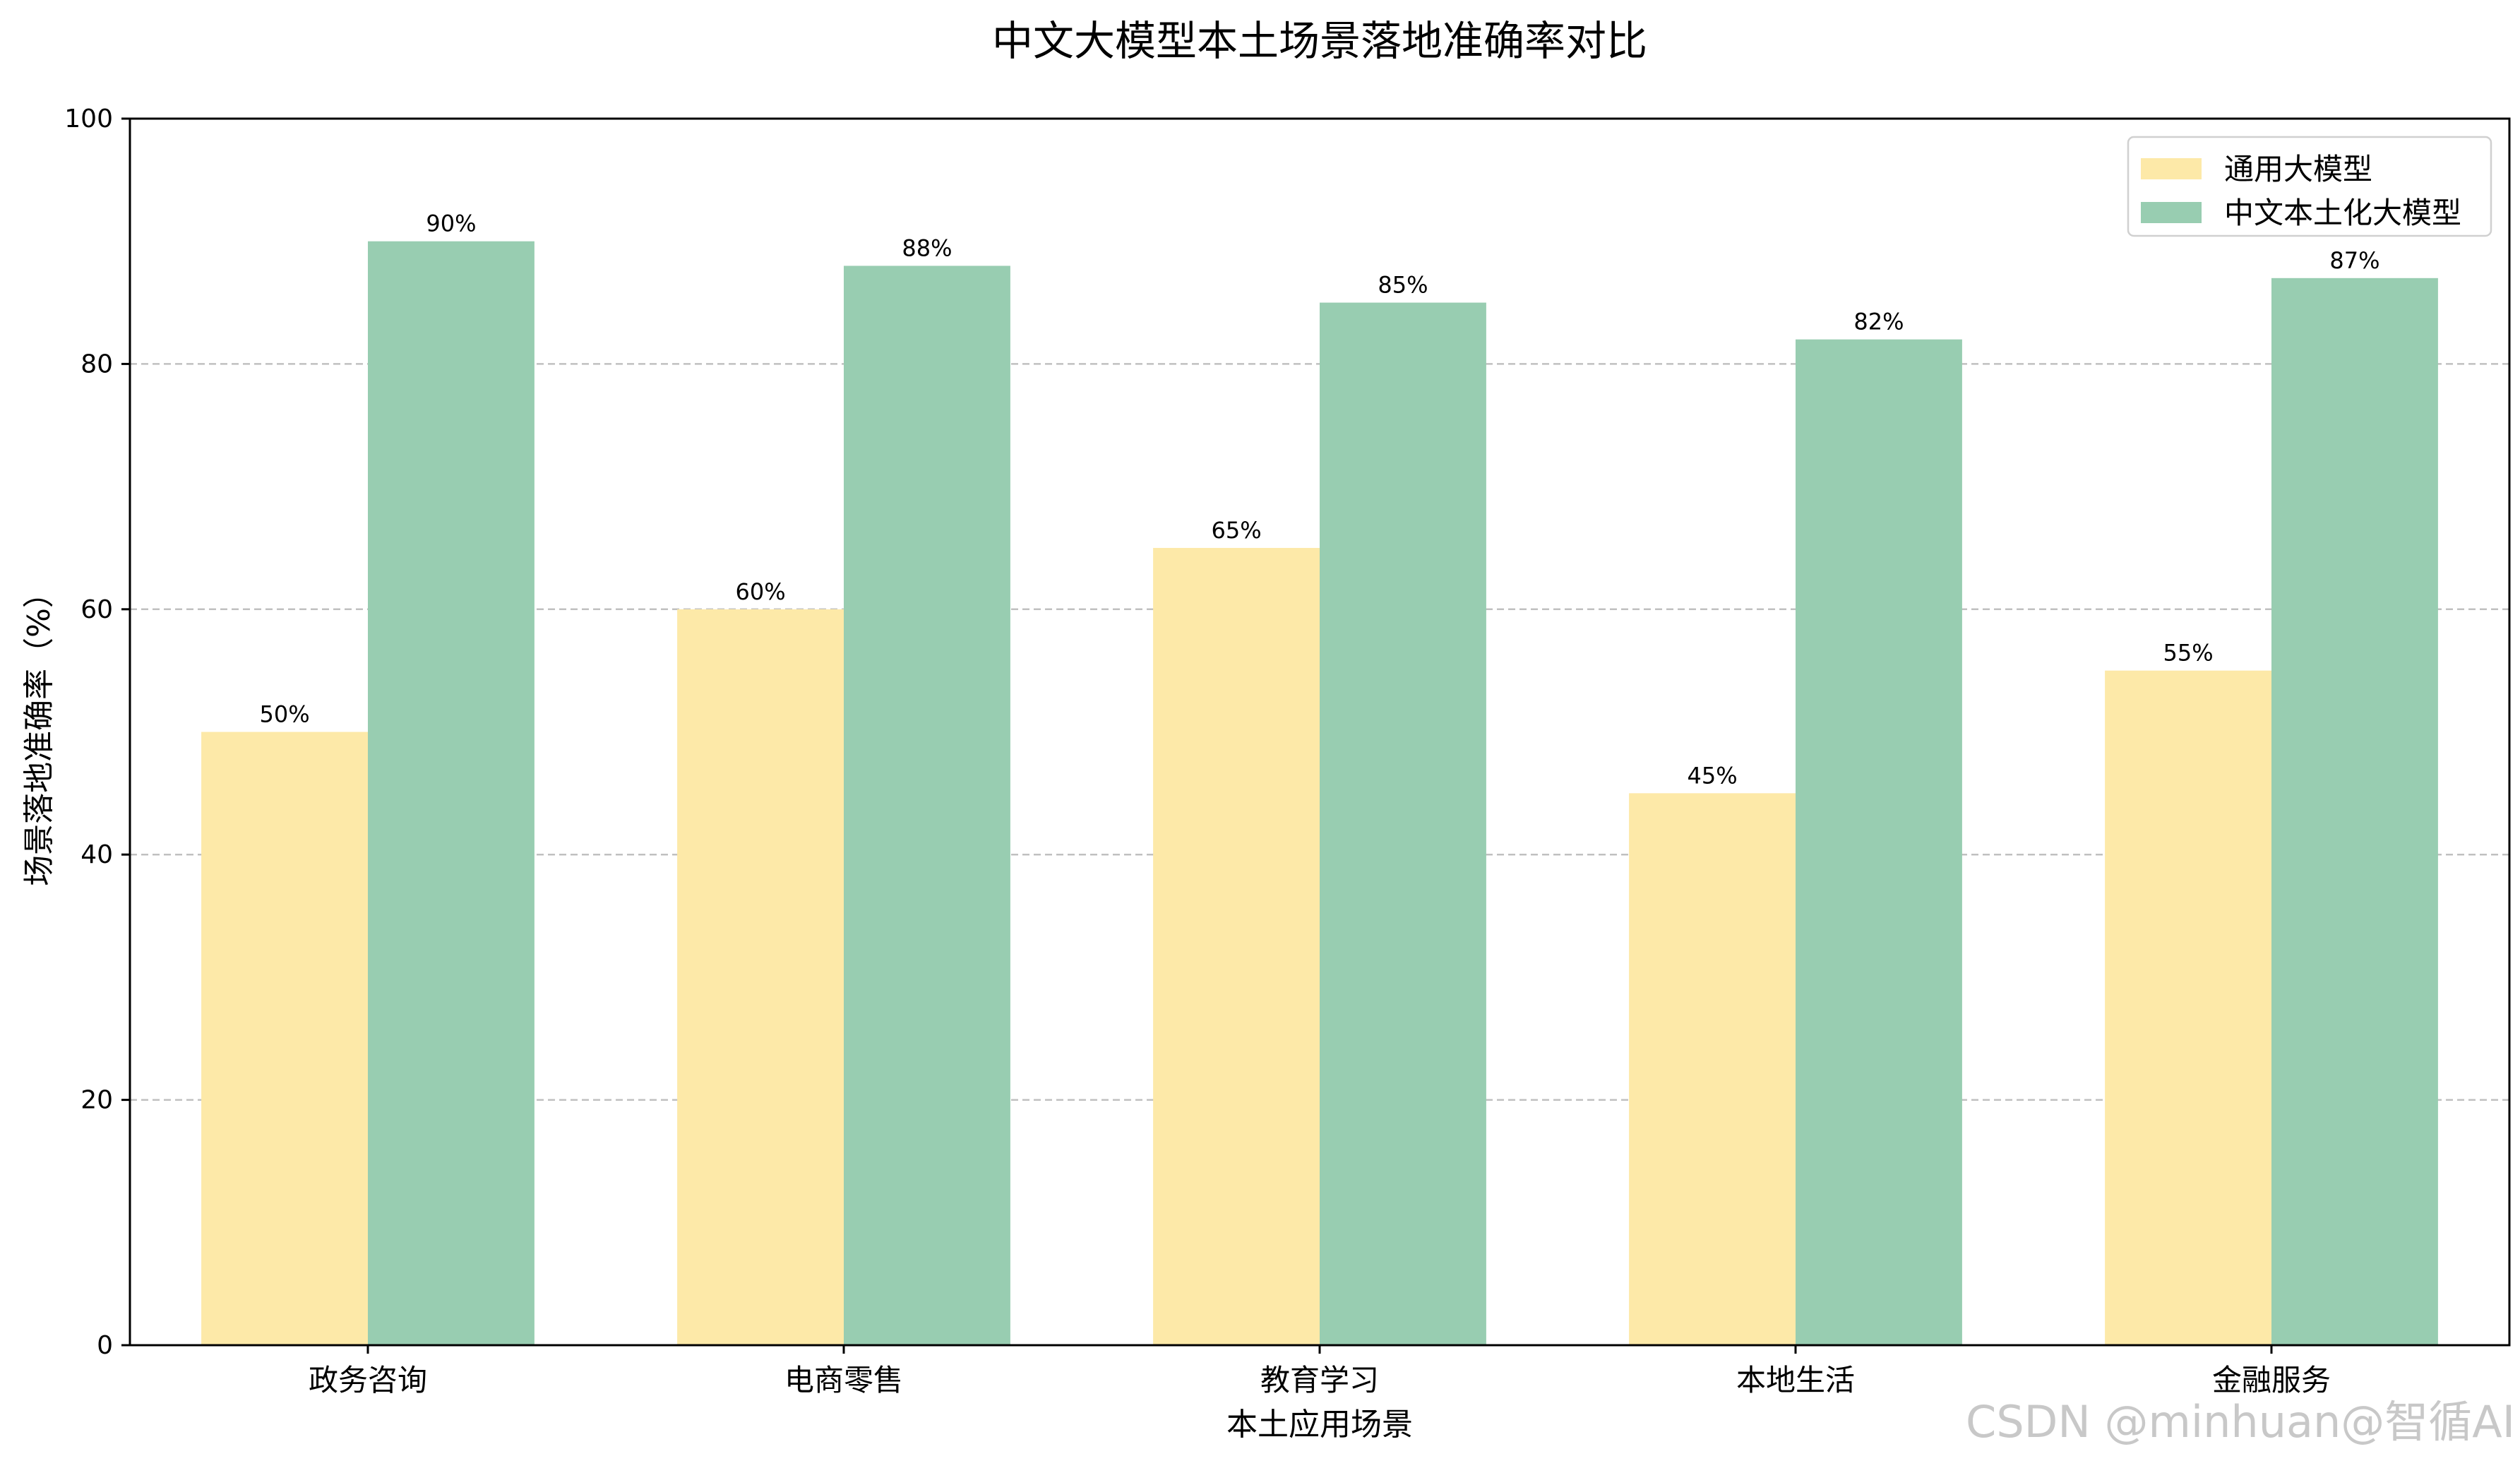 This screenshot has width=2520, height=1461. Describe the element at coordinates (2188, 653) in the screenshot. I see `bar-value-label: 55%` at that location.